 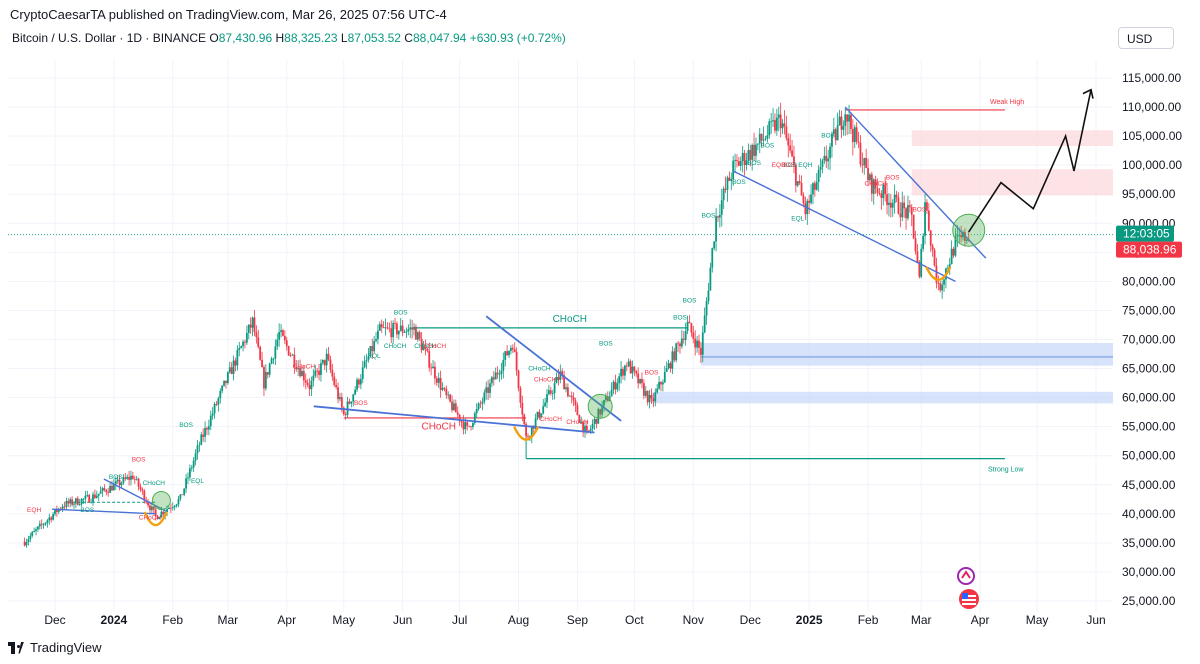 What do you see at coordinates (1146, 38) in the screenshot?
I see `currency-button: USD` at bounding box center [1146, 38].